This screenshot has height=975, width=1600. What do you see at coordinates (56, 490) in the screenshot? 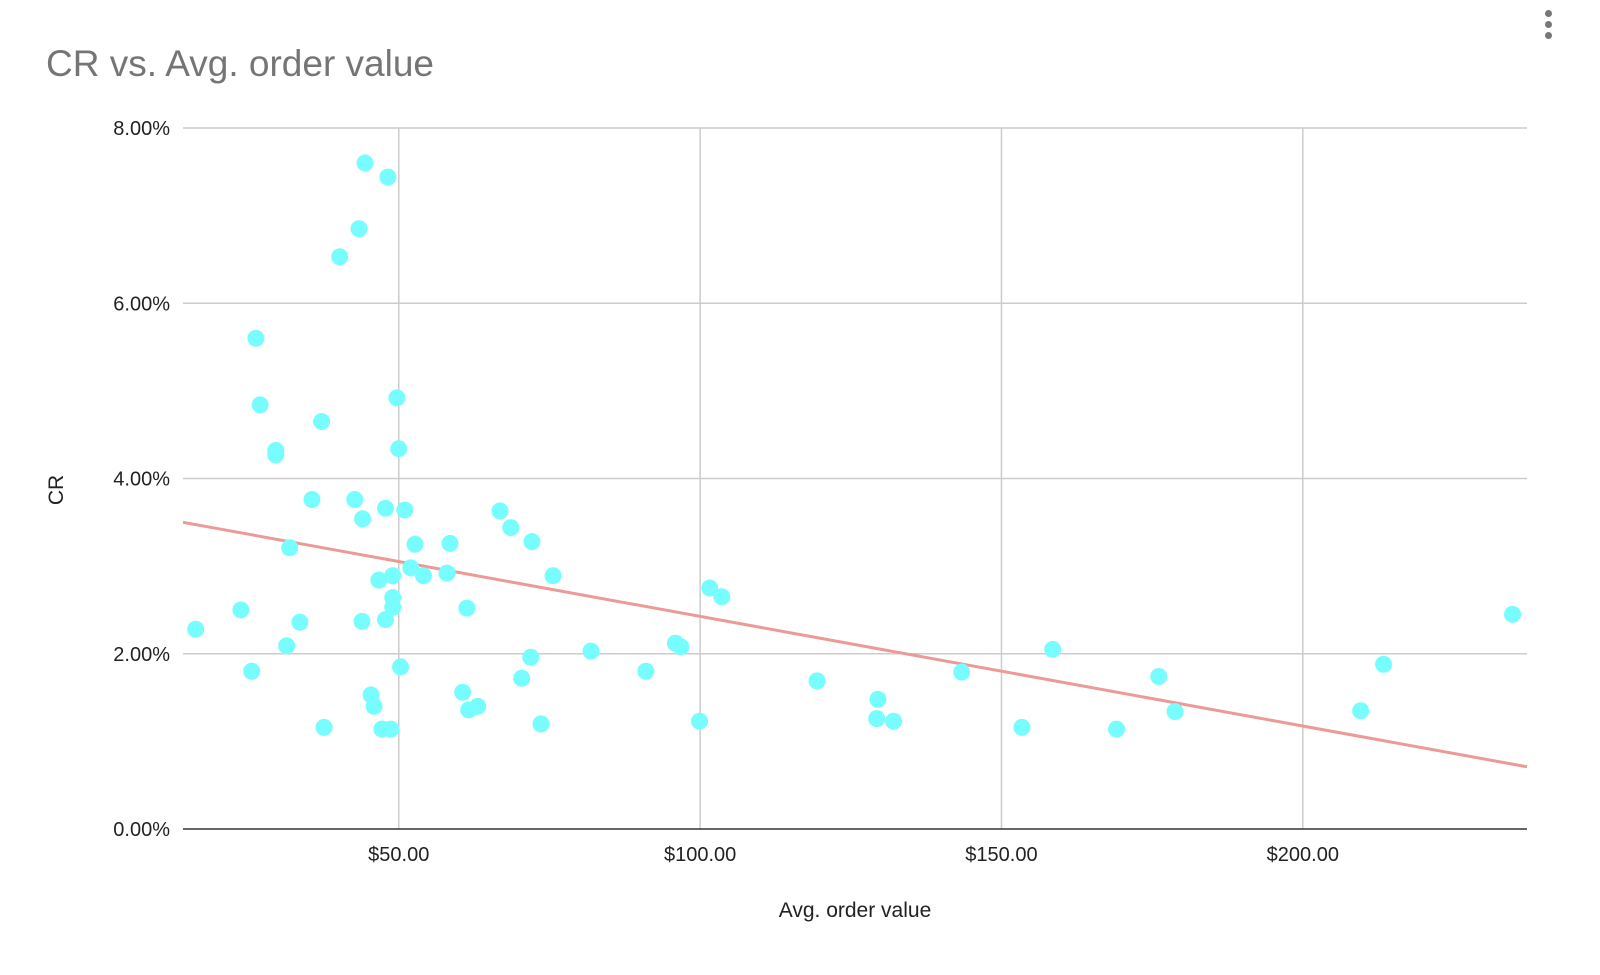
I see `y-axis-label: CR` at bounding box center [56, 490].